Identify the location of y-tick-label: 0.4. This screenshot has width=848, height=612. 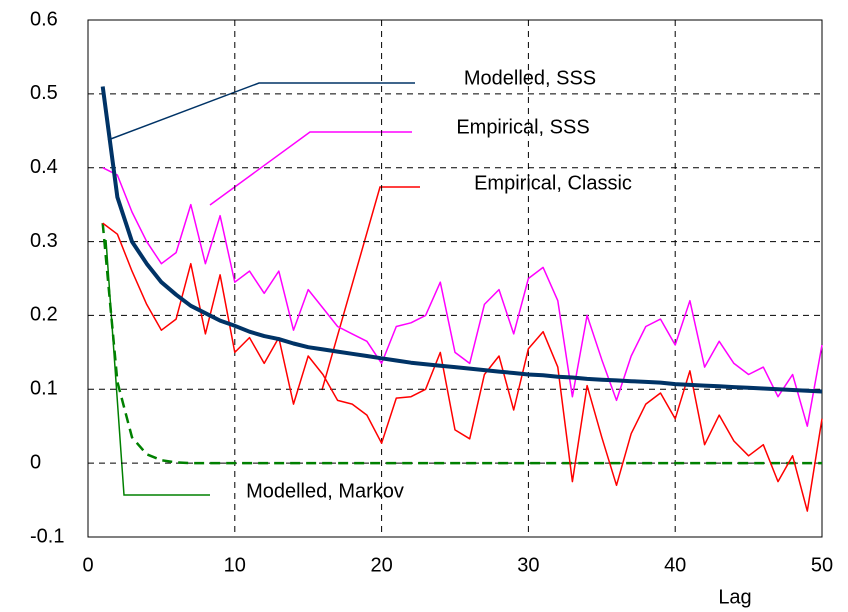
(44, 167).